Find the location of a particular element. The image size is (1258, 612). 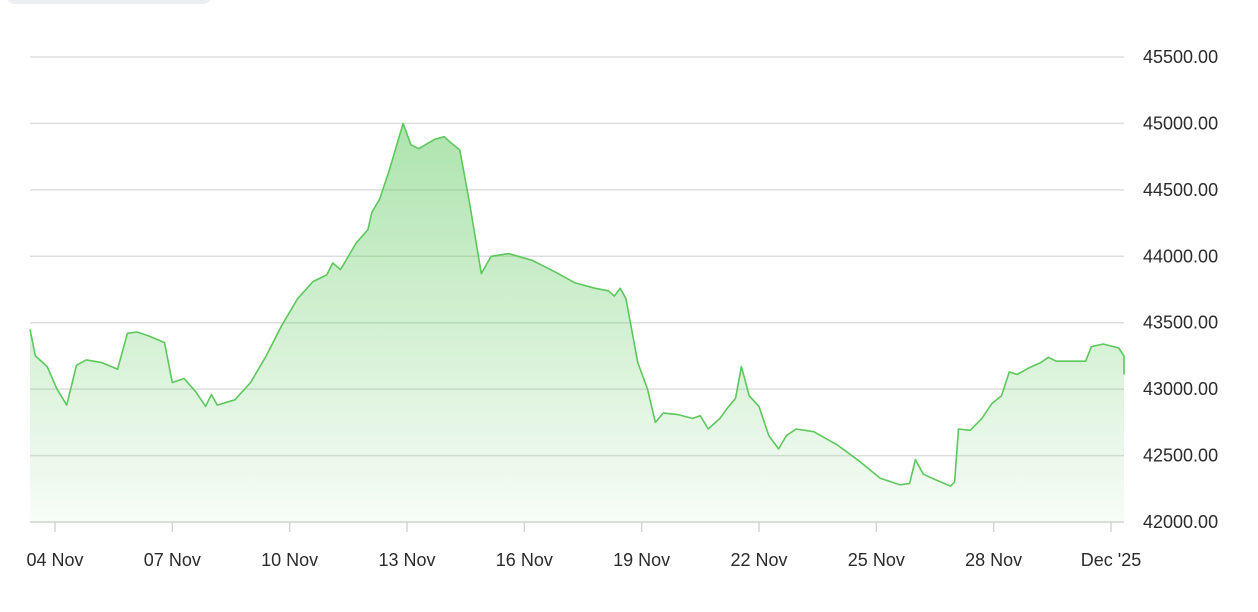

x-tick-label: 25 Nov is located at coordinates (876, 560).